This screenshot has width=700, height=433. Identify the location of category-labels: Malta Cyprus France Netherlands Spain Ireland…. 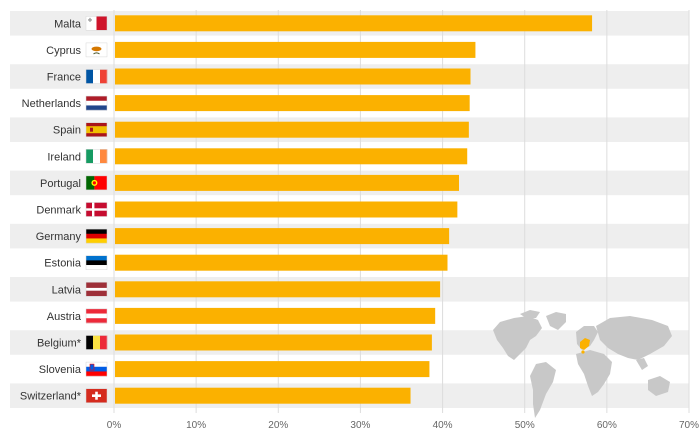
(51, 210).